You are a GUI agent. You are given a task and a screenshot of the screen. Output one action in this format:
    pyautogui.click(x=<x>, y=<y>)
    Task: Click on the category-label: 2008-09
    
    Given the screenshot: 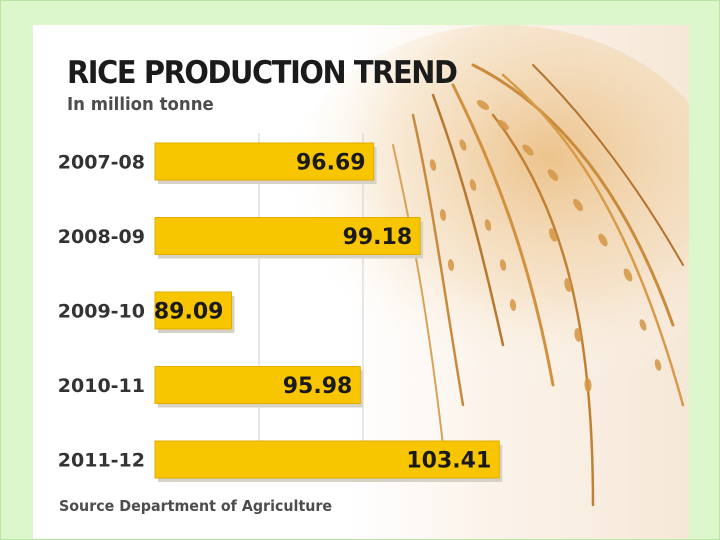 What is the action you would take?
    pyautogui.click(x=101, y=237)
    